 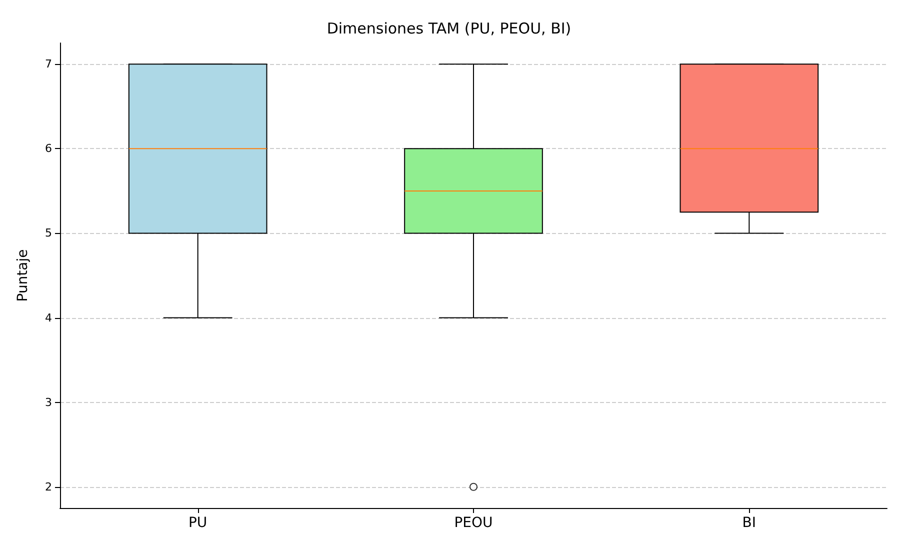 What do you see at coordinates (198, 523) in the screenshot?
I see `x-tick-label: PU` at bounding box center [198, 523].